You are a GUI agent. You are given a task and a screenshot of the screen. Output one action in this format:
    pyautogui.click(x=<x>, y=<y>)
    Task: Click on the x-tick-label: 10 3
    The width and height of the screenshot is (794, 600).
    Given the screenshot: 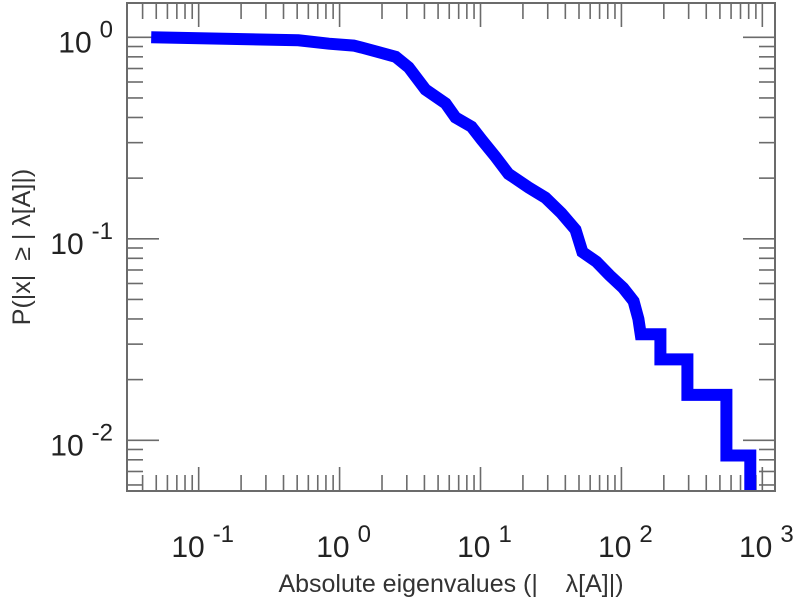 What is the action you would take?
    pyautogui.click(x=766, y=542)
    